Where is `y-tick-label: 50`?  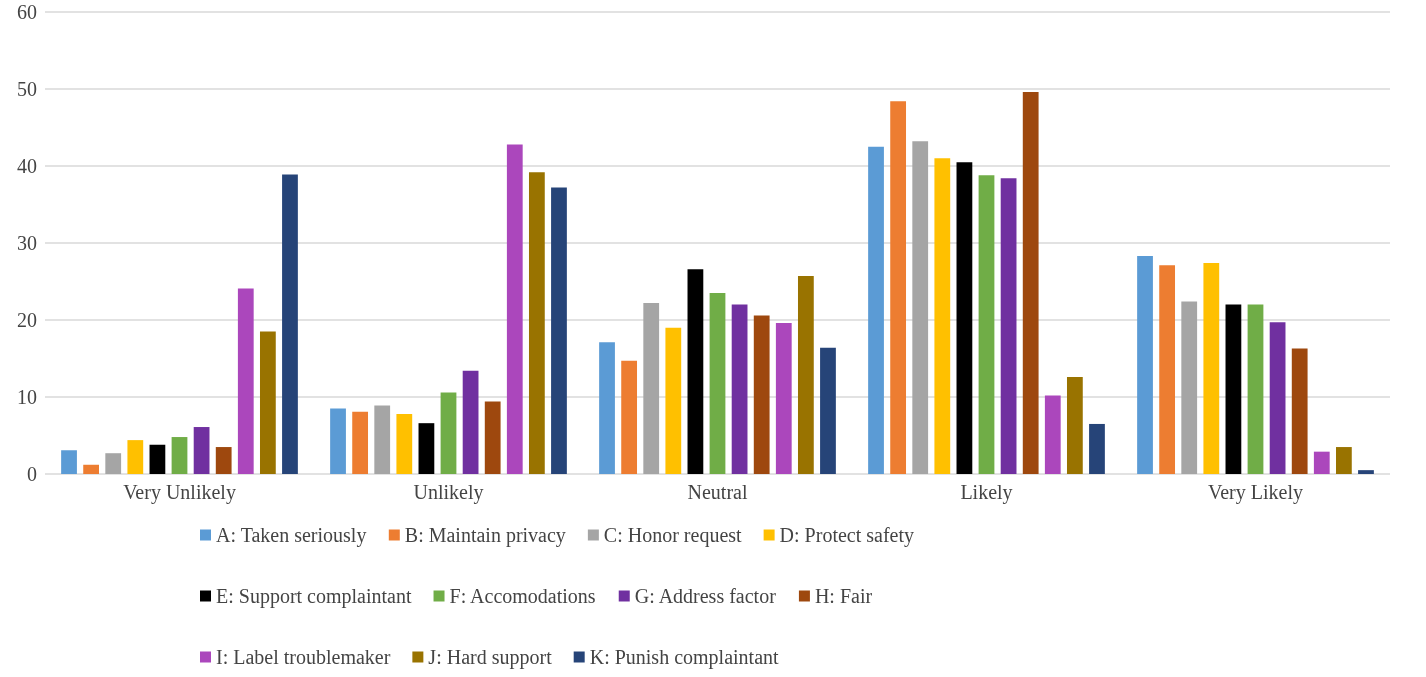 y-tick-label: 50 is located at coordinates (27, 89).